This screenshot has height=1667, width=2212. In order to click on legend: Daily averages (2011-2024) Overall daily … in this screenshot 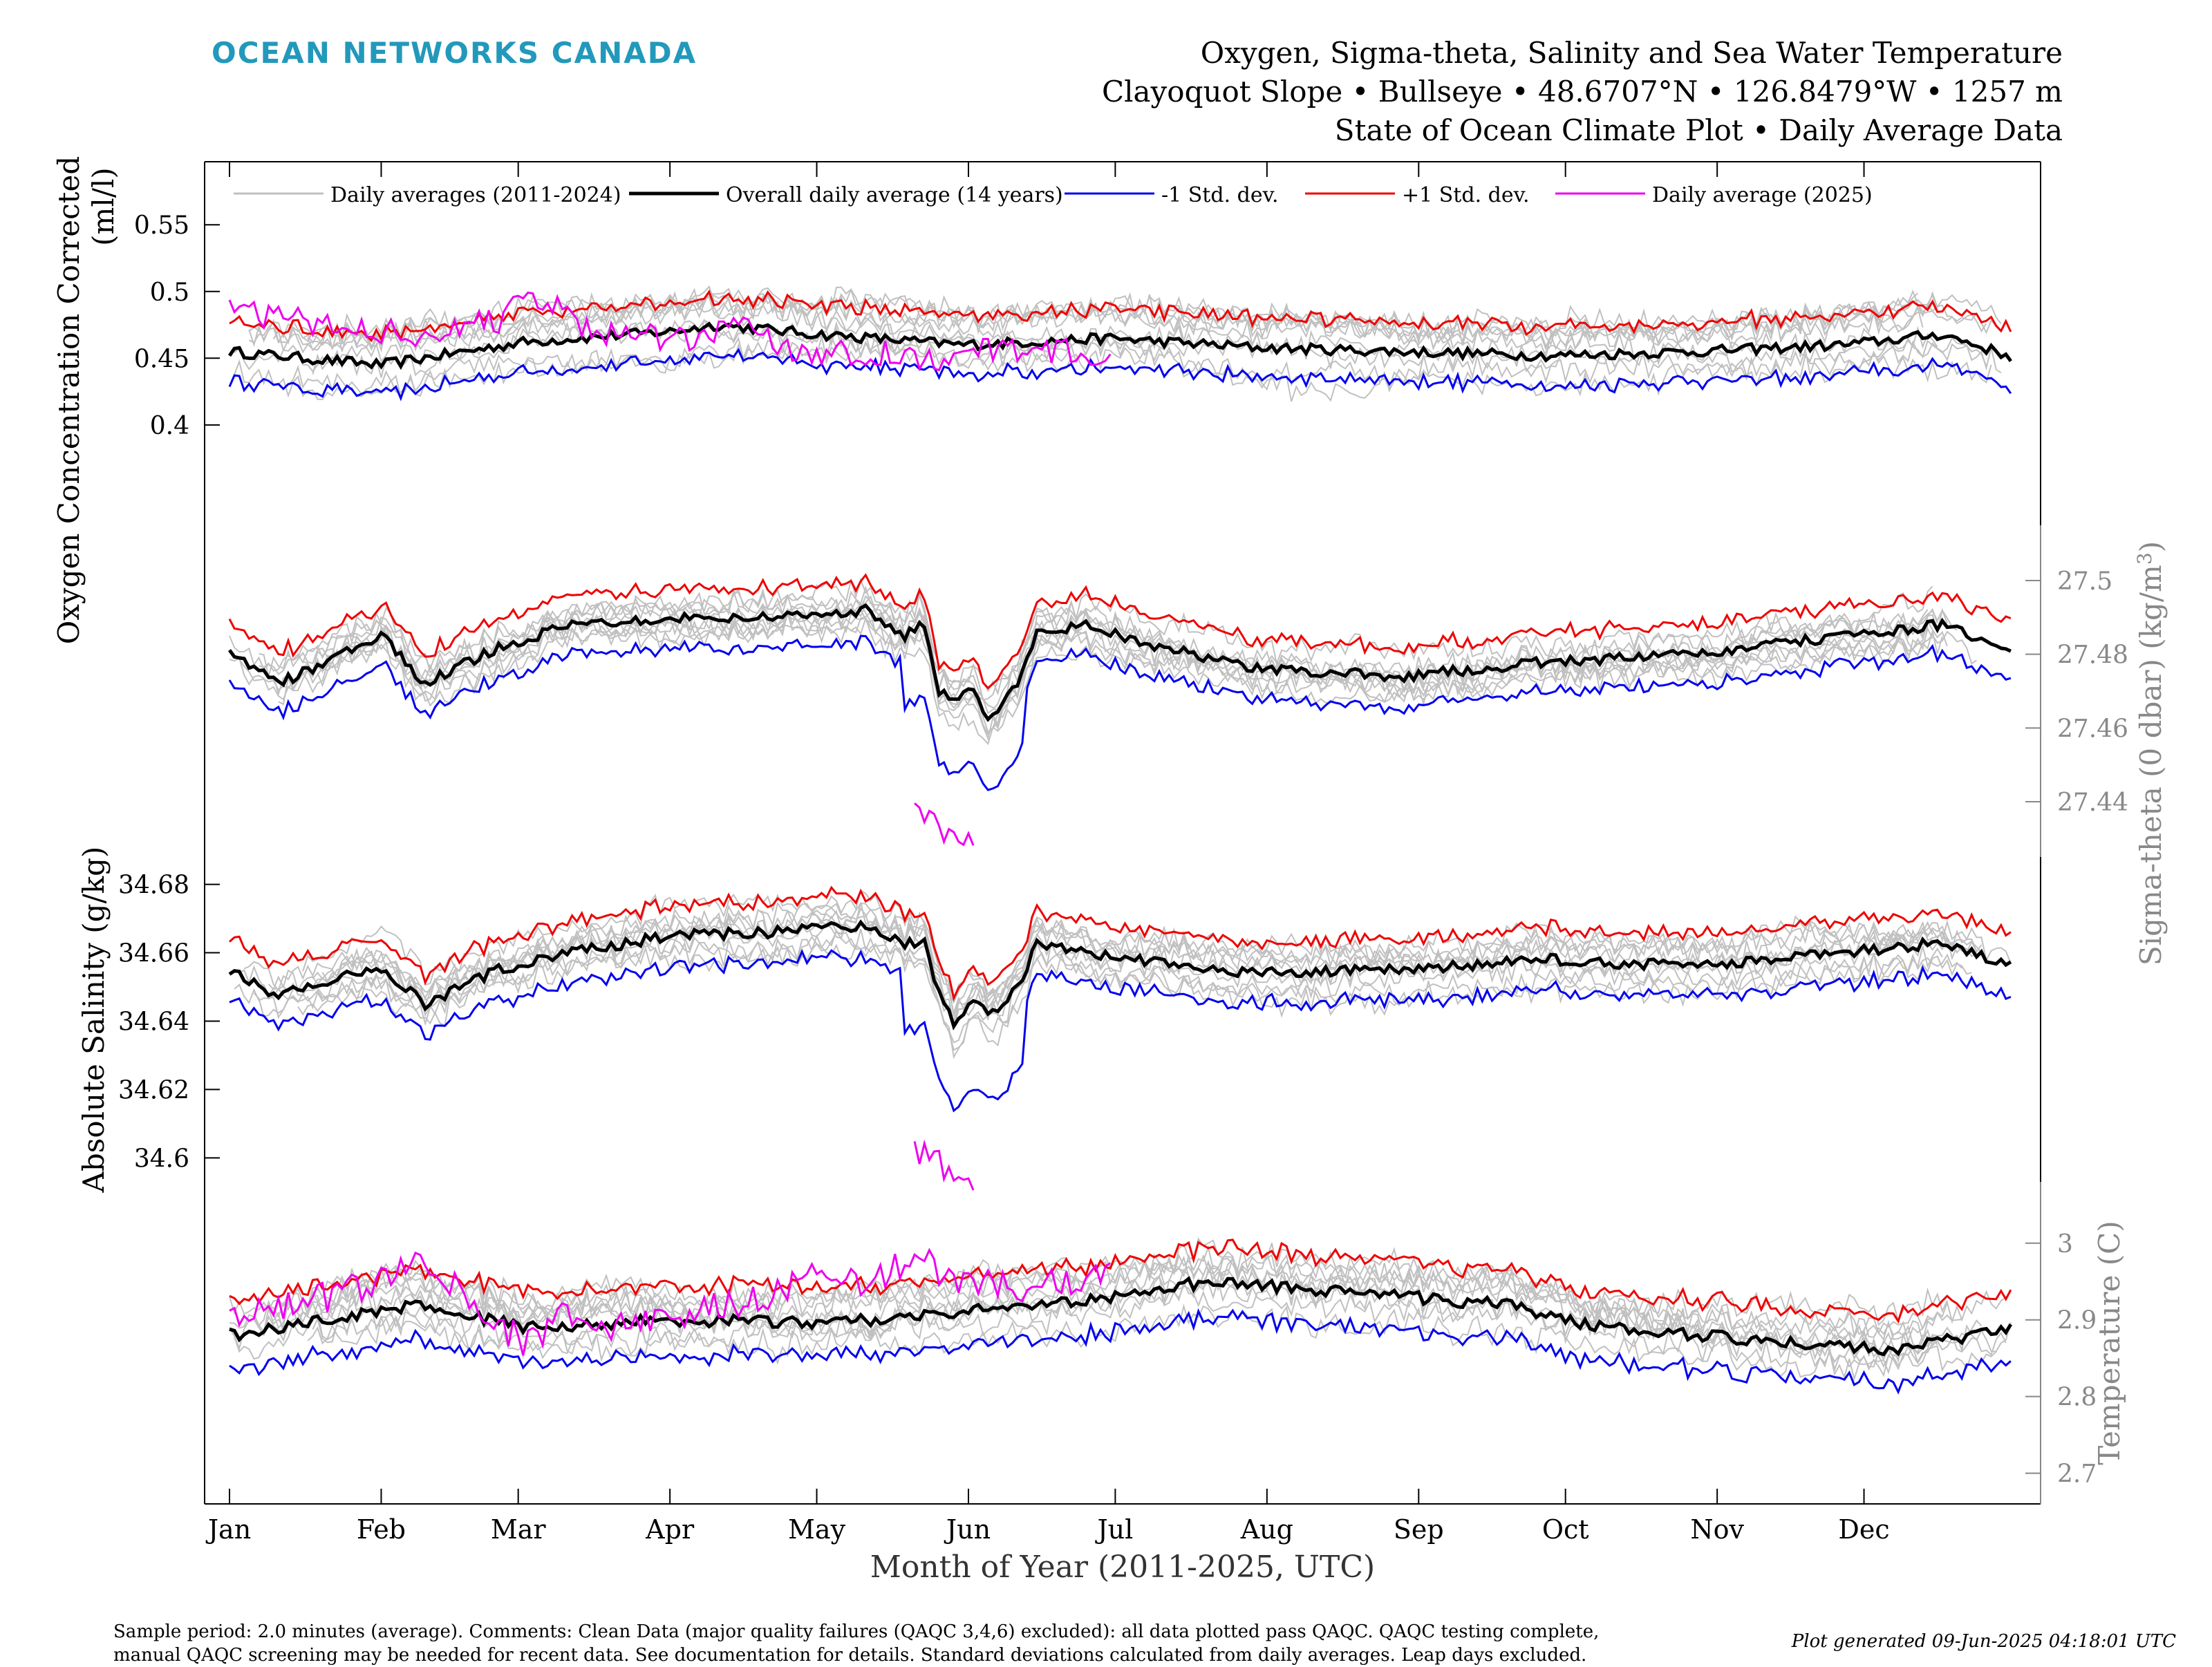, I will do `click(1053, 195)`.